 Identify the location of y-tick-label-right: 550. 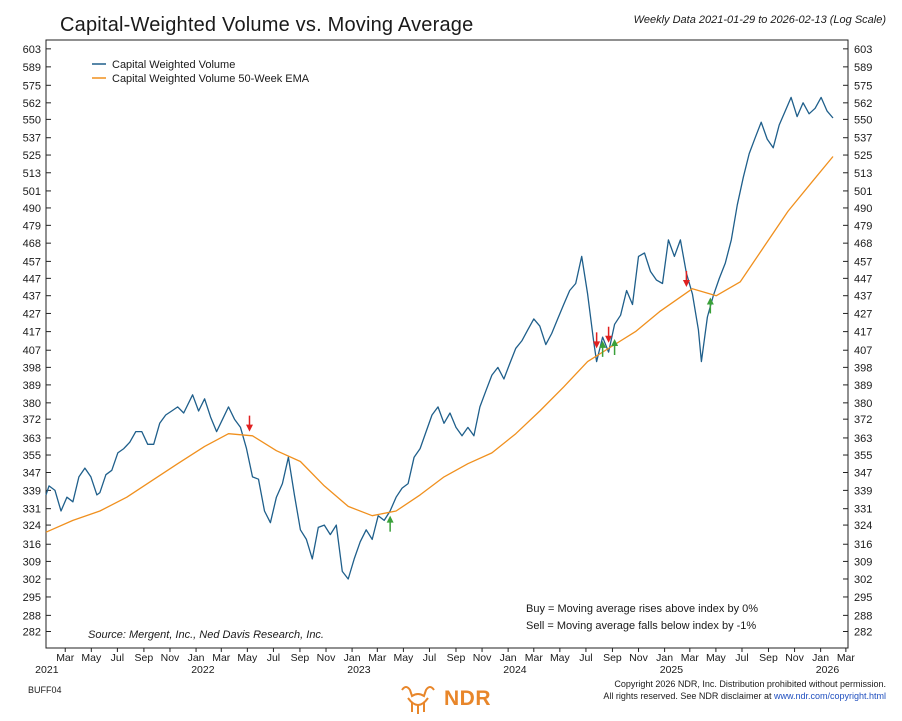
(863, 120).